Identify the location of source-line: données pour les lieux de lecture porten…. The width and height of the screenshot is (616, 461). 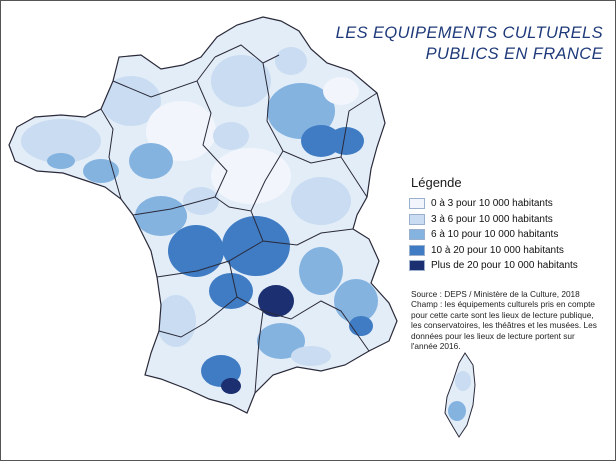
(493, 335).